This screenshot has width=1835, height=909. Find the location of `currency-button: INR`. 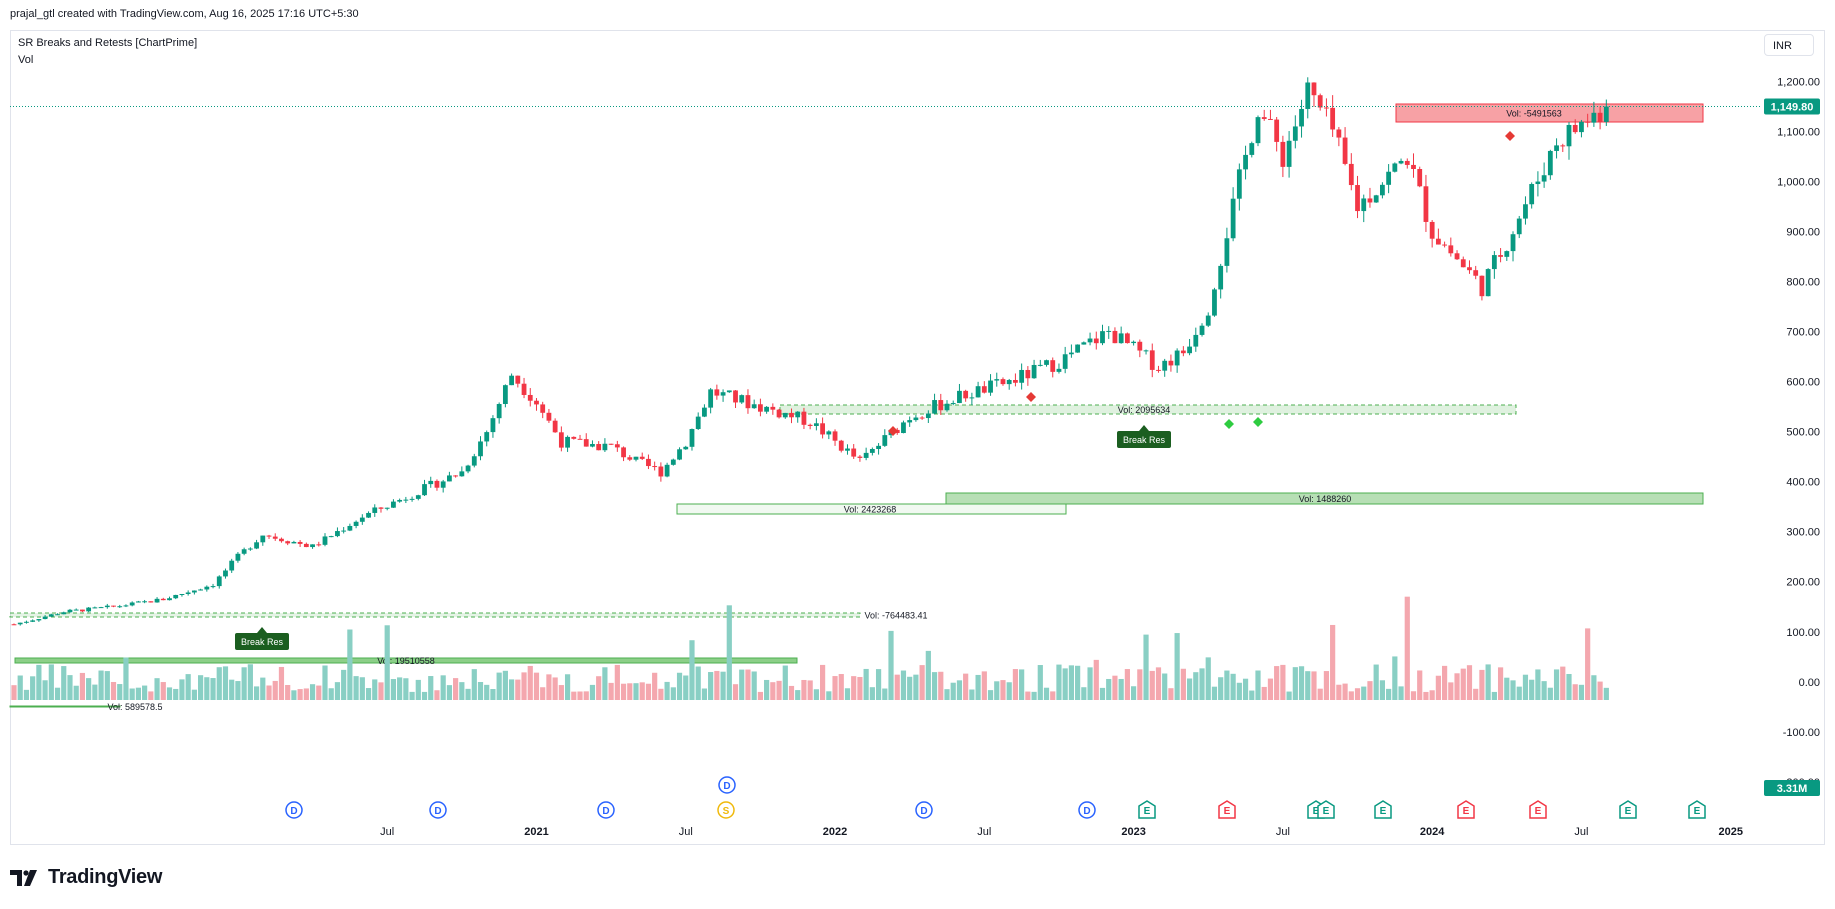

currency-button: INR is located at coordinates (1789, 45).